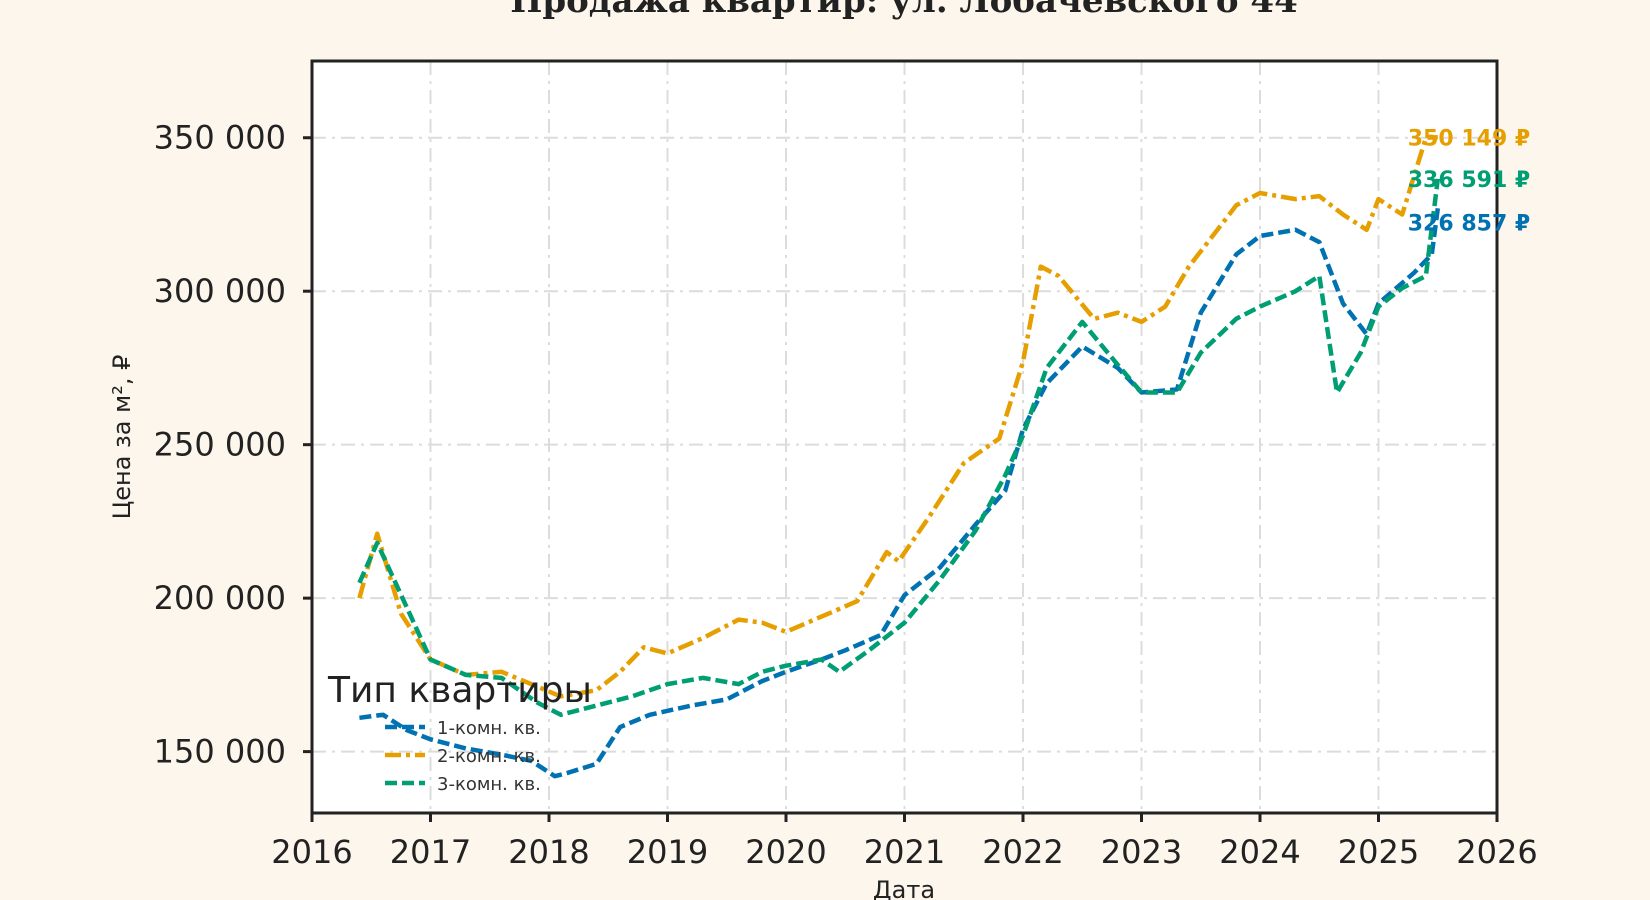 The image size is (1650, 900). What do you see at coordinates (220, 752) in the screenshot?
I see `y-tick-label: 150 000` at bounding box center [220, 752].